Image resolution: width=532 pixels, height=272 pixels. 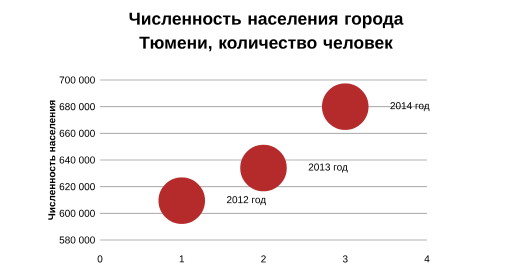 I want to click on y-tick-label: 600 000, so click(x=77, y=213).